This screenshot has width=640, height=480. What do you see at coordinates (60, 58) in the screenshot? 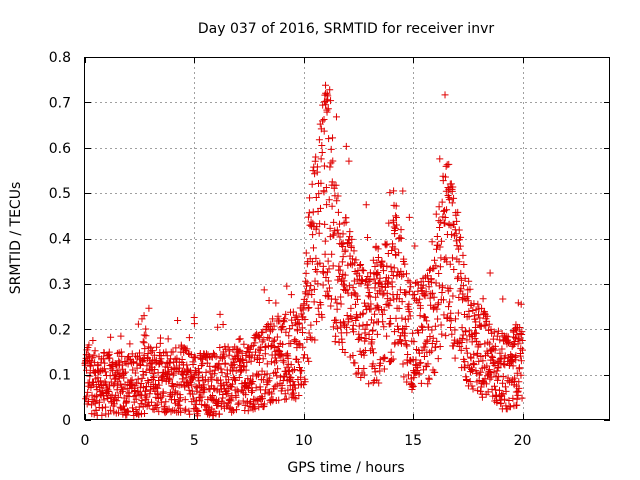
I see `y-tick-label: 0.8` at bounding box center [60, 58].